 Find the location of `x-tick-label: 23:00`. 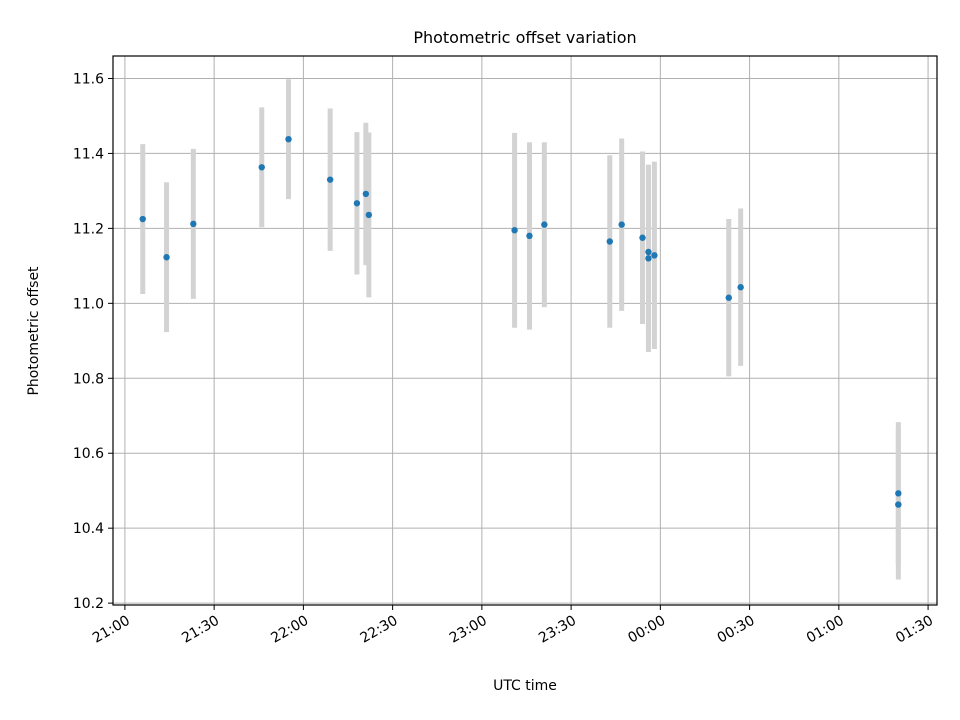

x-tick-label: 23:00 is located at coordinates (468, 630).